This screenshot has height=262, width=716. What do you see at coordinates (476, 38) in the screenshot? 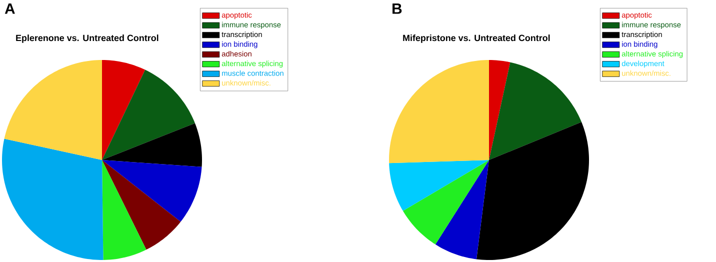
I see `text: Mifepristone vs. Untreated Control` at bounding box center [476, 38].